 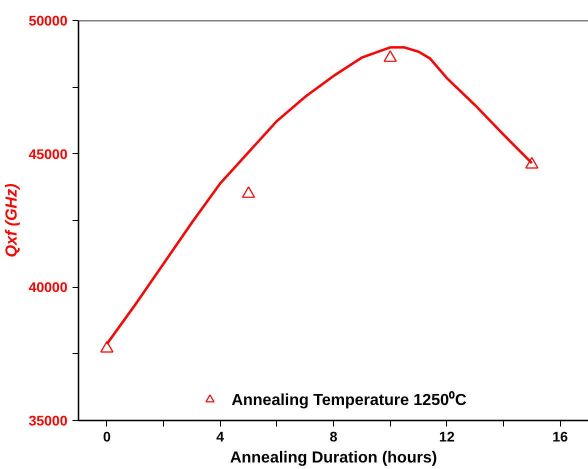 What do you see at coordinates (48, 287) in the screenshot?
I see `y-tick-label: 40000` at bounding box center [48, 287].